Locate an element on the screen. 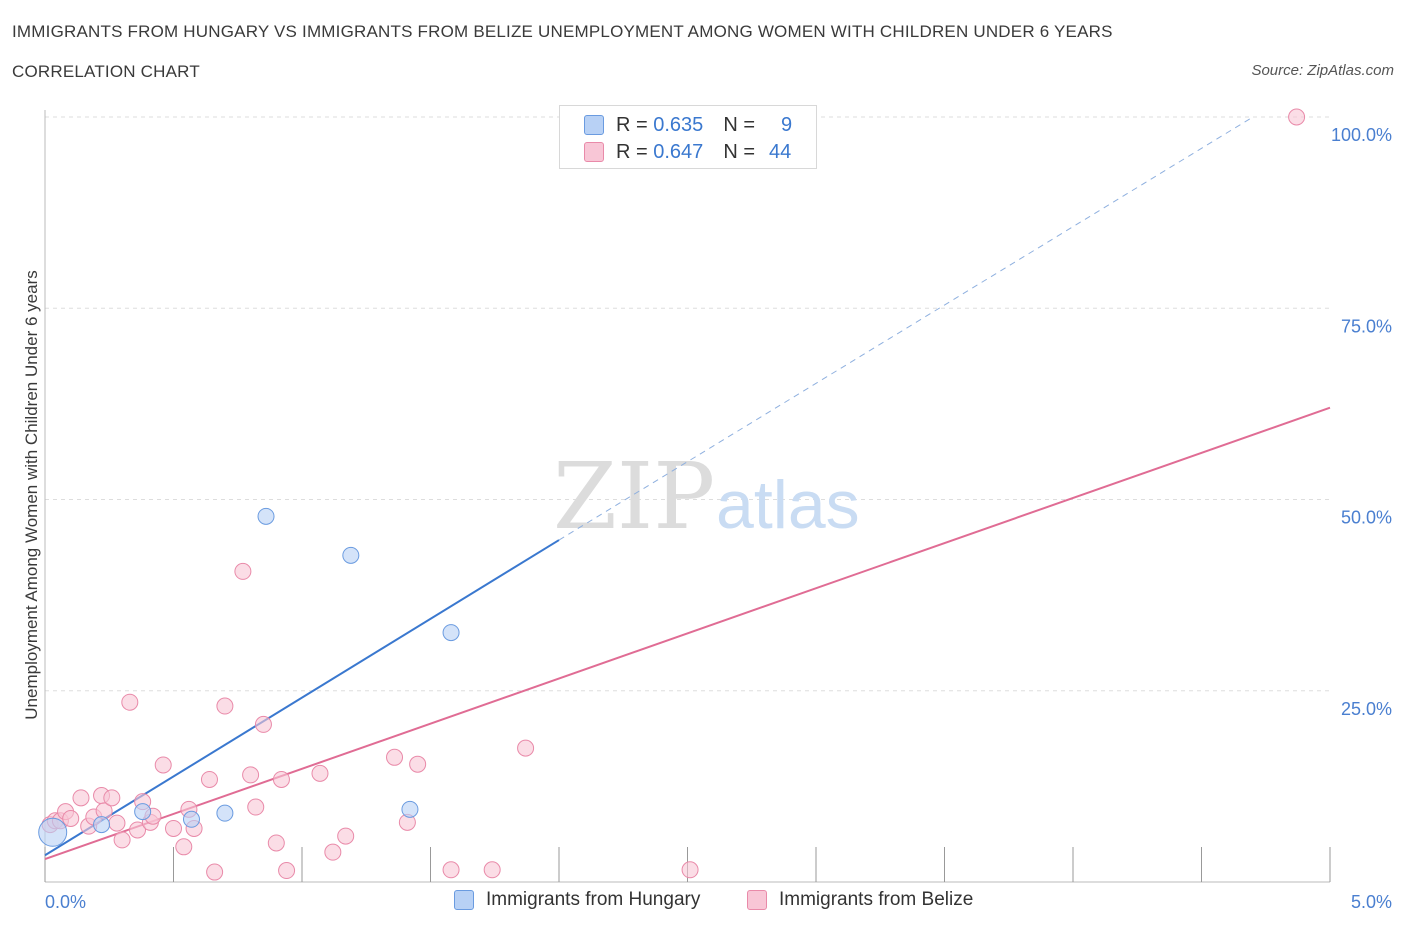  chart-subtitle: CORRELATION CHART is located at coordinates (106, 71).